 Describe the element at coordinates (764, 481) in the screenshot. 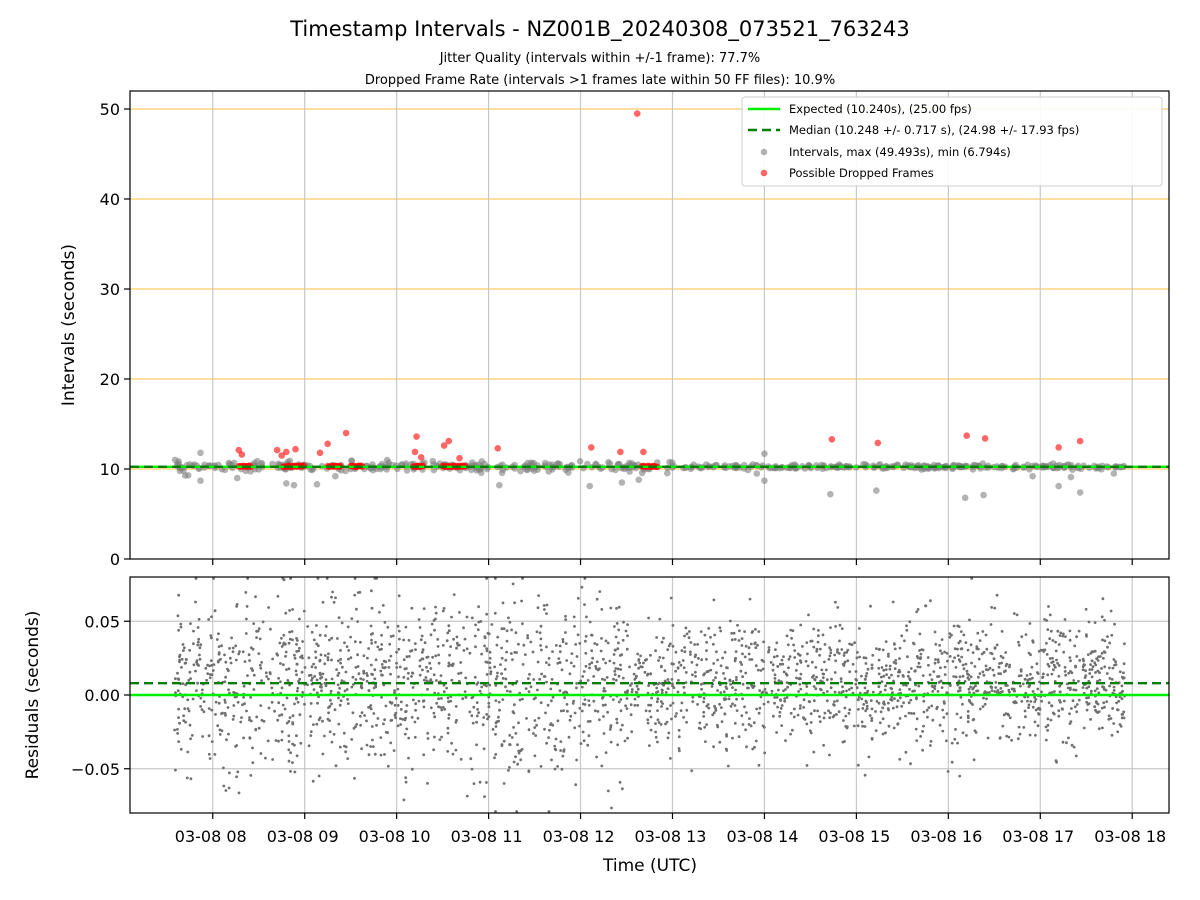

I see `interval-outlier-point` at that location.